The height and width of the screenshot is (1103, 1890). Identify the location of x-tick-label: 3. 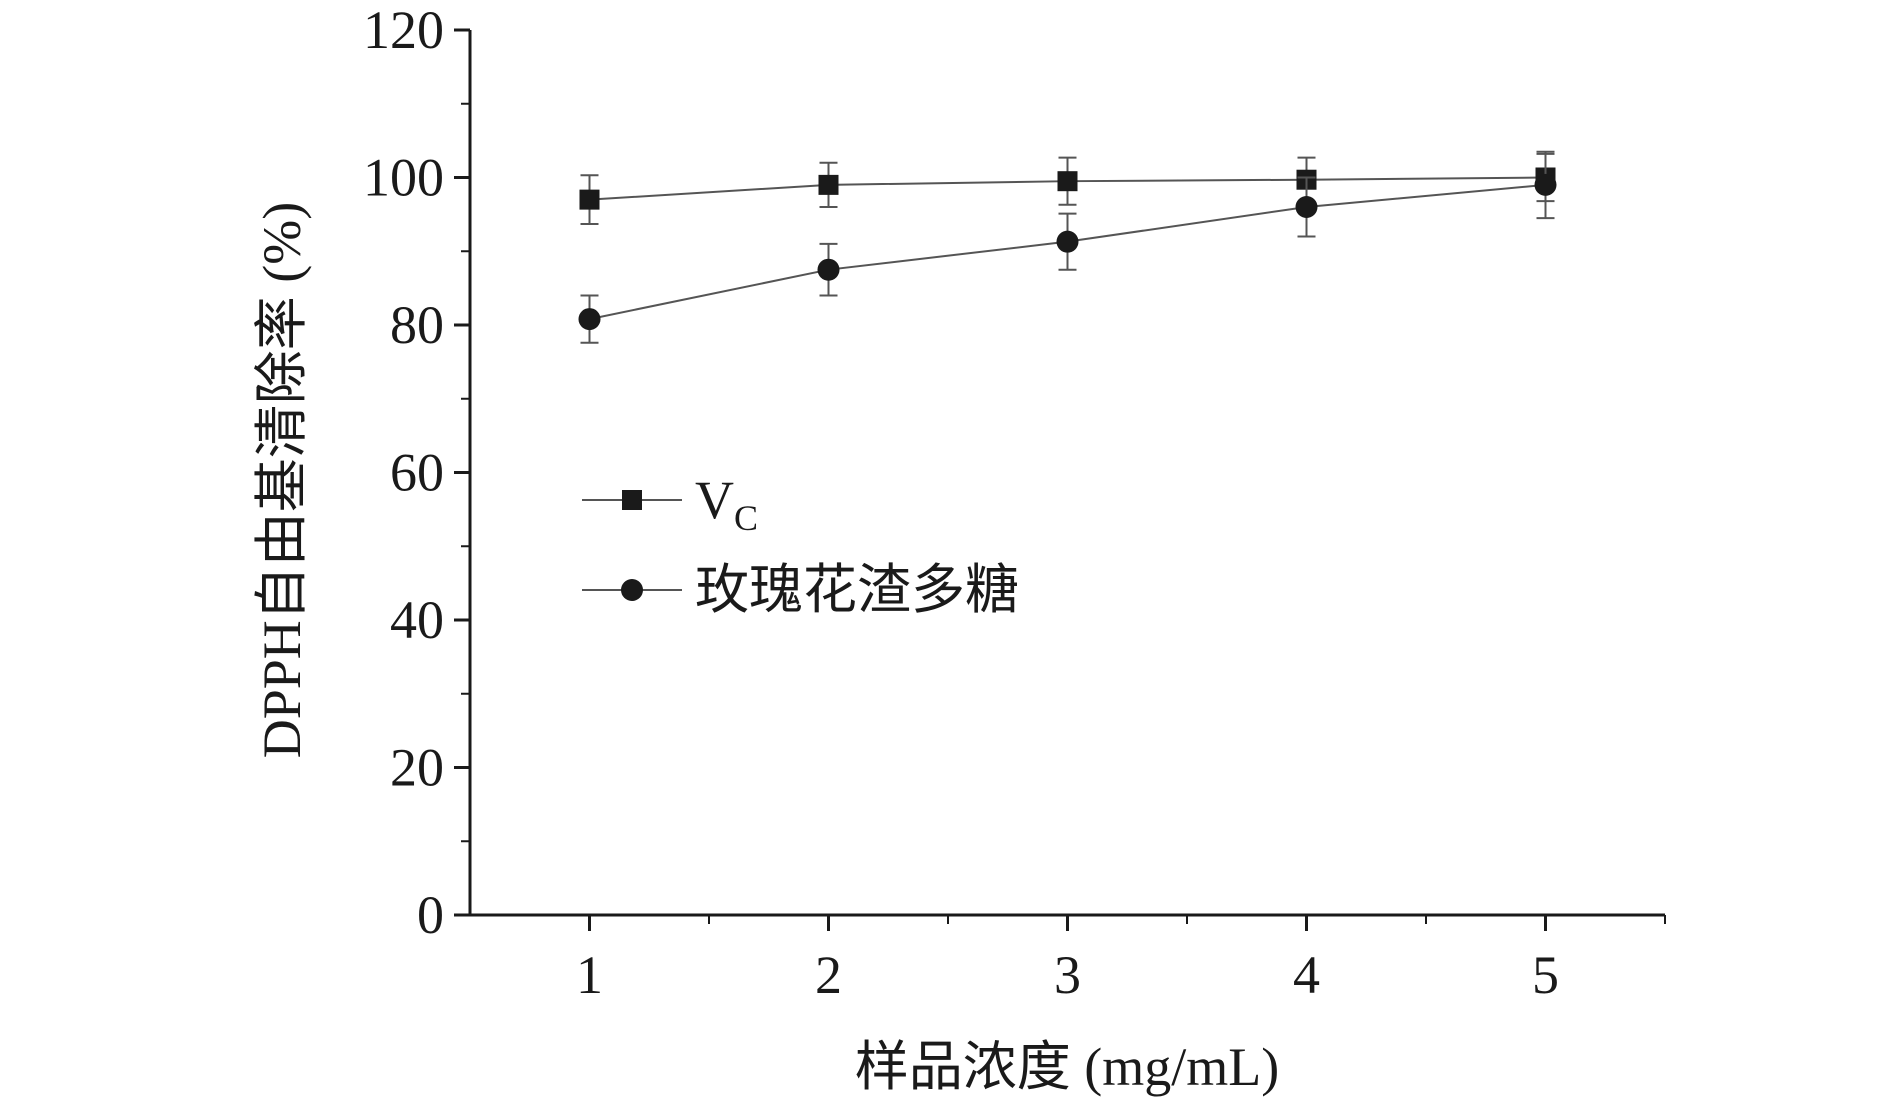
(1067, 975).